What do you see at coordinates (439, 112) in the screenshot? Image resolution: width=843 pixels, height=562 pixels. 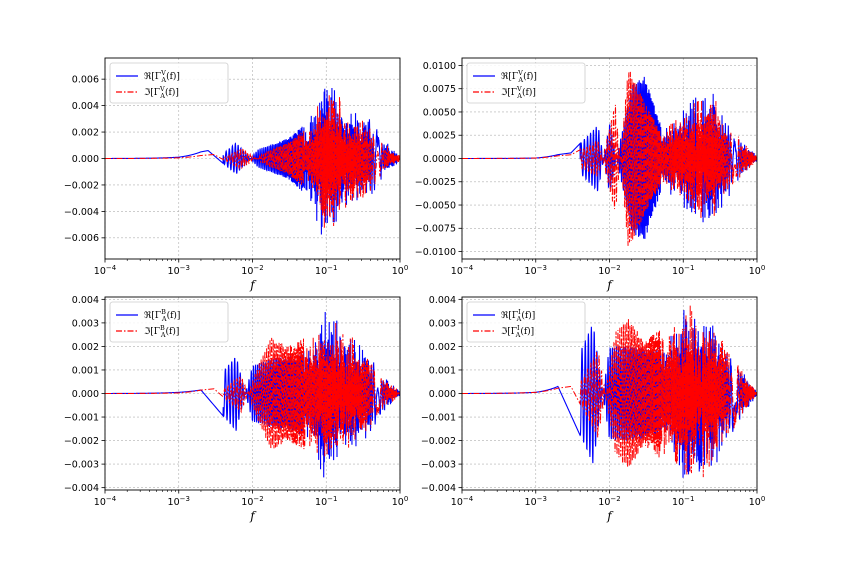 I see `y-tick-label: 0.0050` at bounding box center [439, 112].